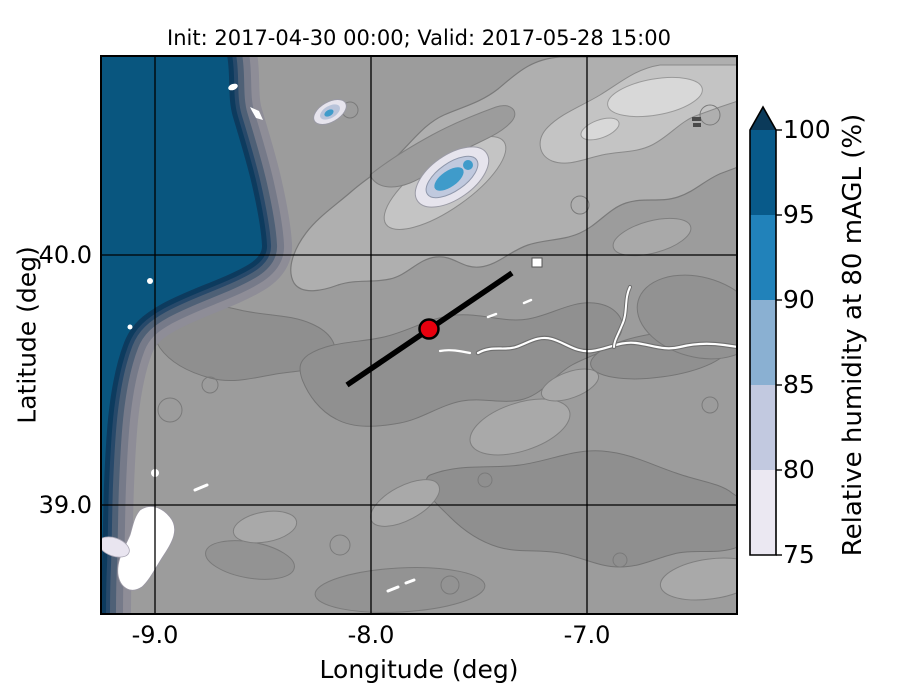 Image resolution: width=900 pixels, height=700 pixels. What do you see at coordinates (27, 335) in the screenshot?
I see `y-axis-label: Latitude (deg)` at bounding box center [27, 335].